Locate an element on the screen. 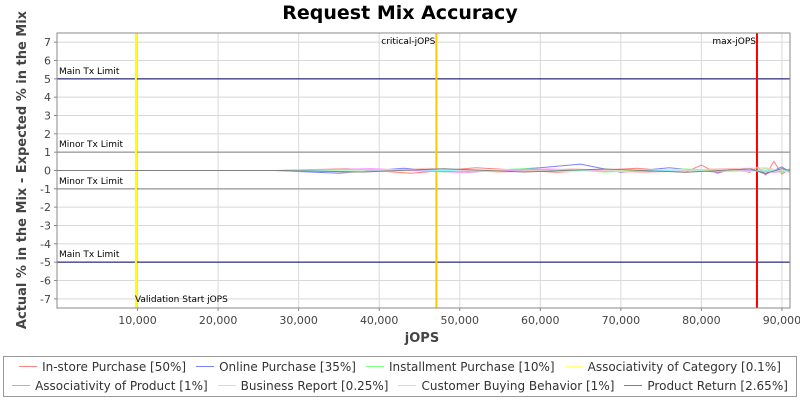 This screenshot has height=400, width=800. legend-label: In-store Purchase [50%] is located at coordinates (114, 366).